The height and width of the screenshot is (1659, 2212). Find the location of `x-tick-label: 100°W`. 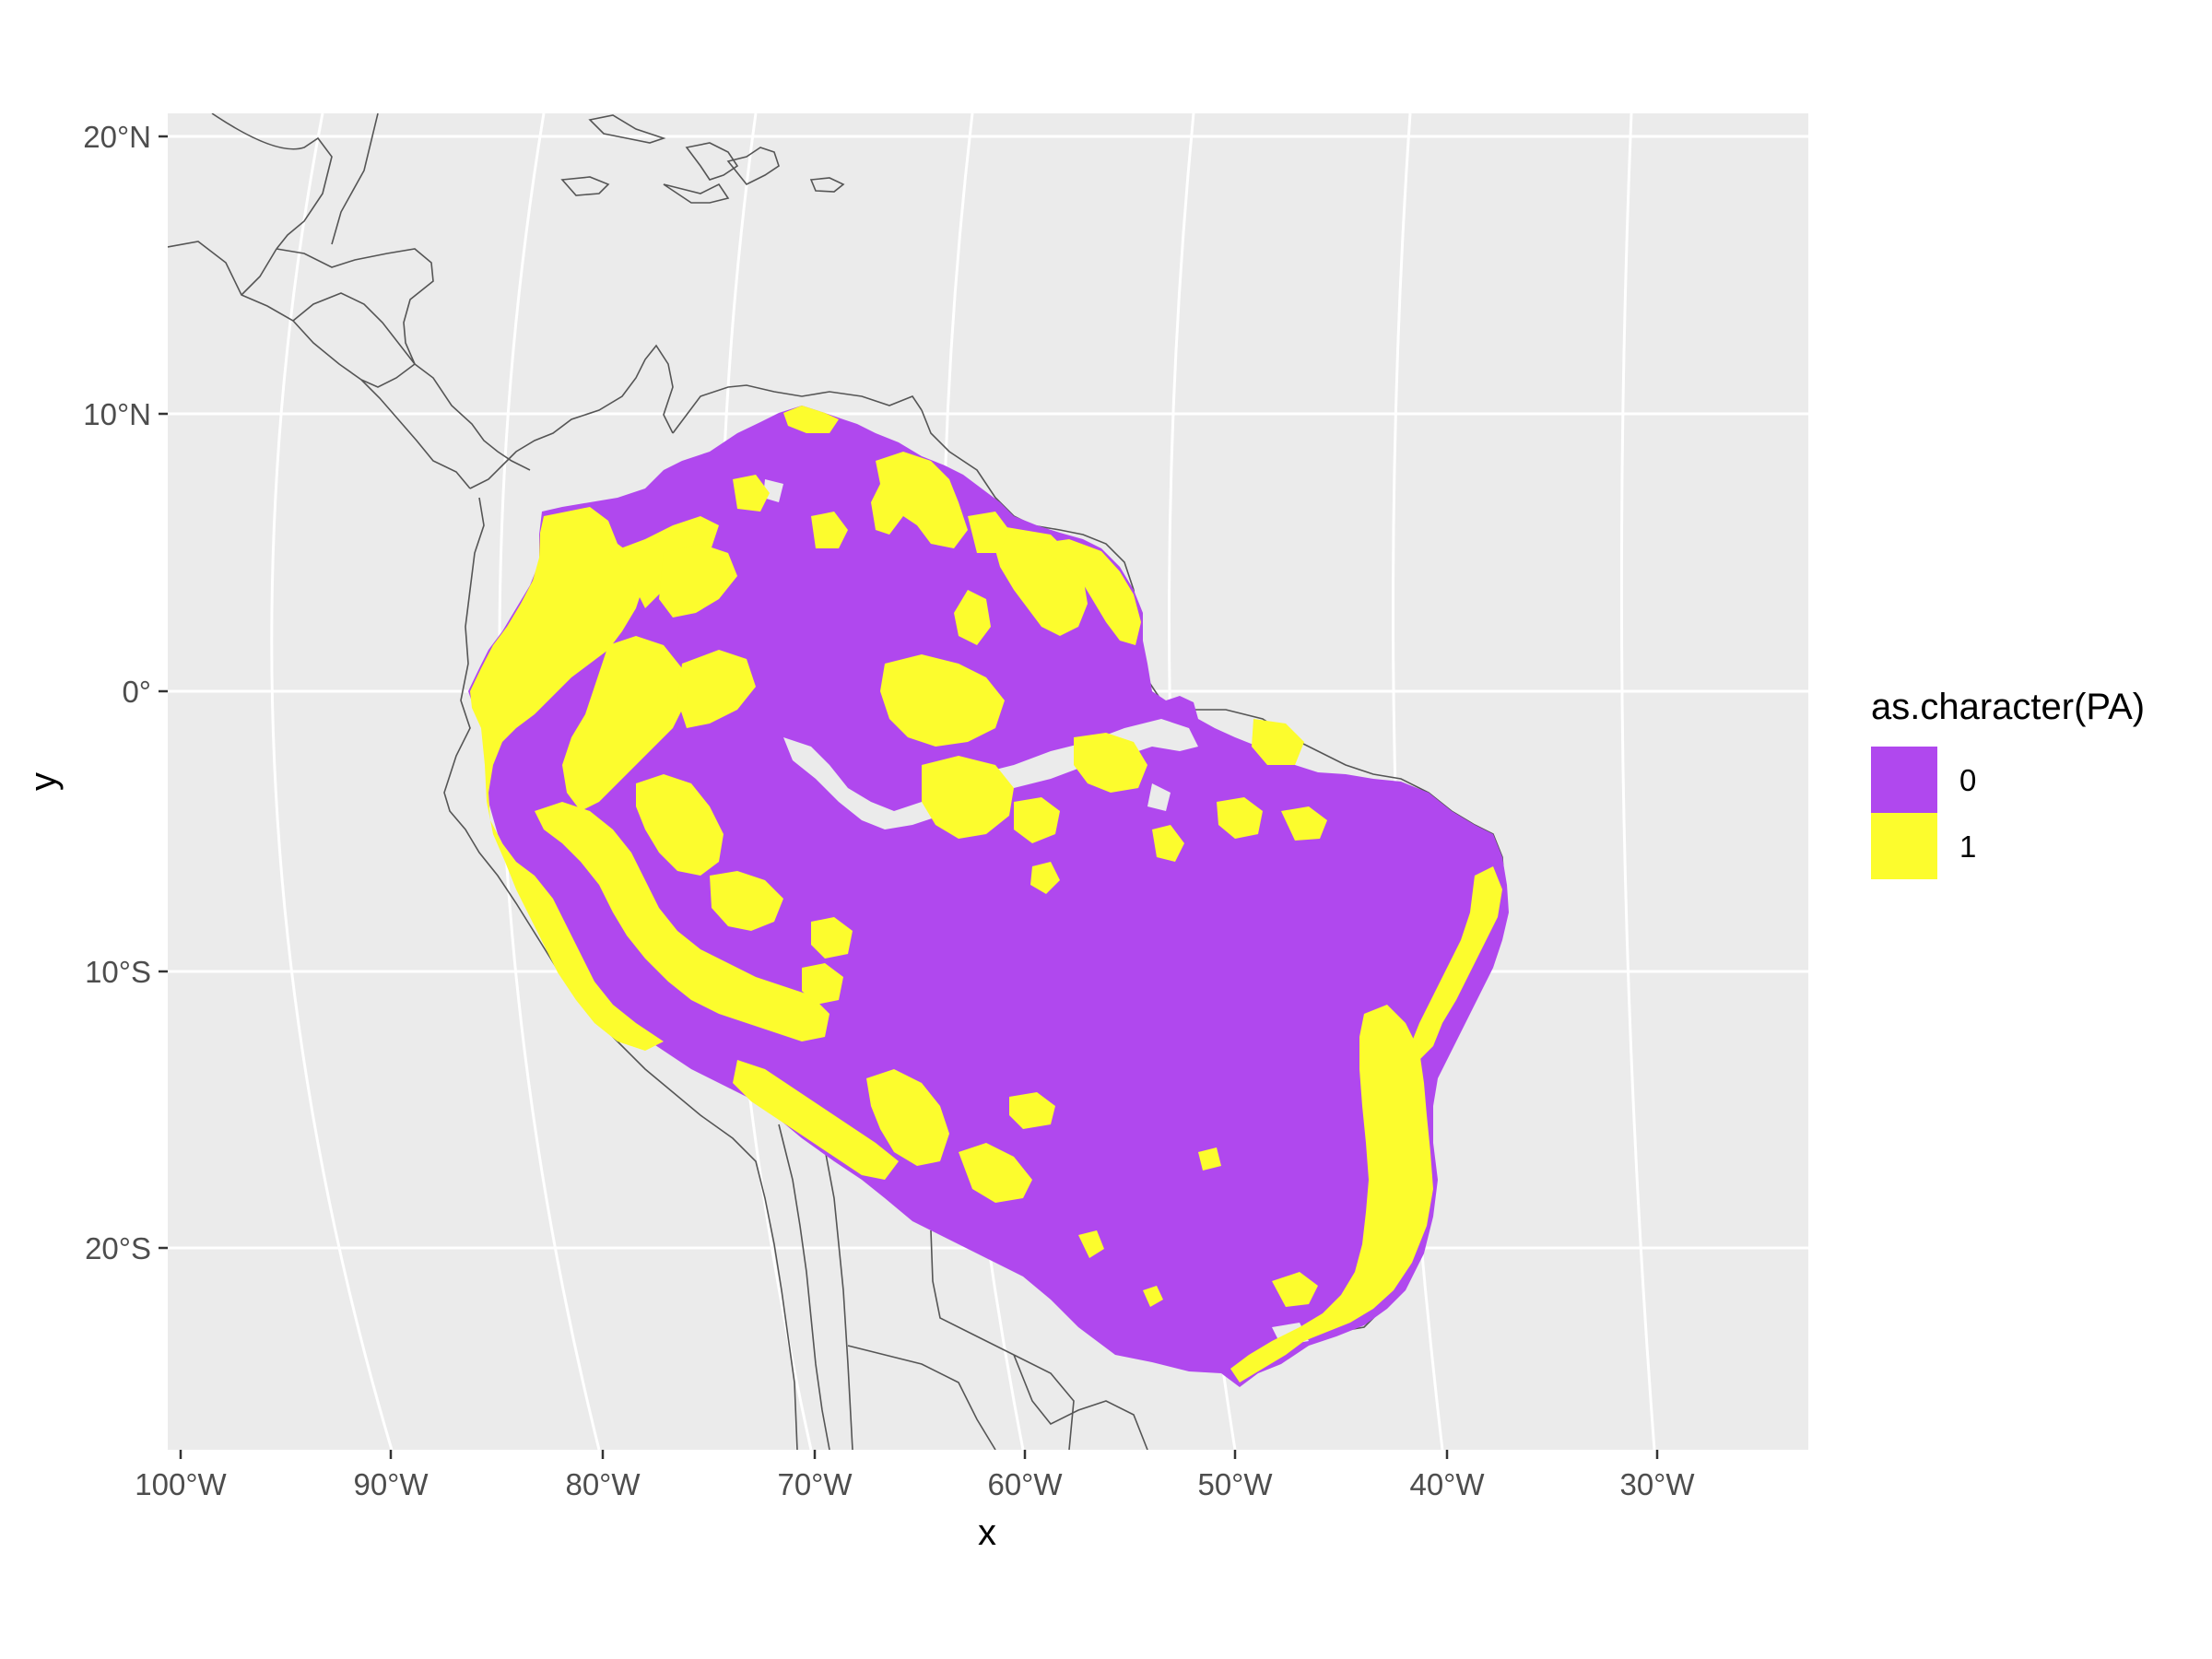

x-tick-label: 100°W is located at coordinates (181, 1484).